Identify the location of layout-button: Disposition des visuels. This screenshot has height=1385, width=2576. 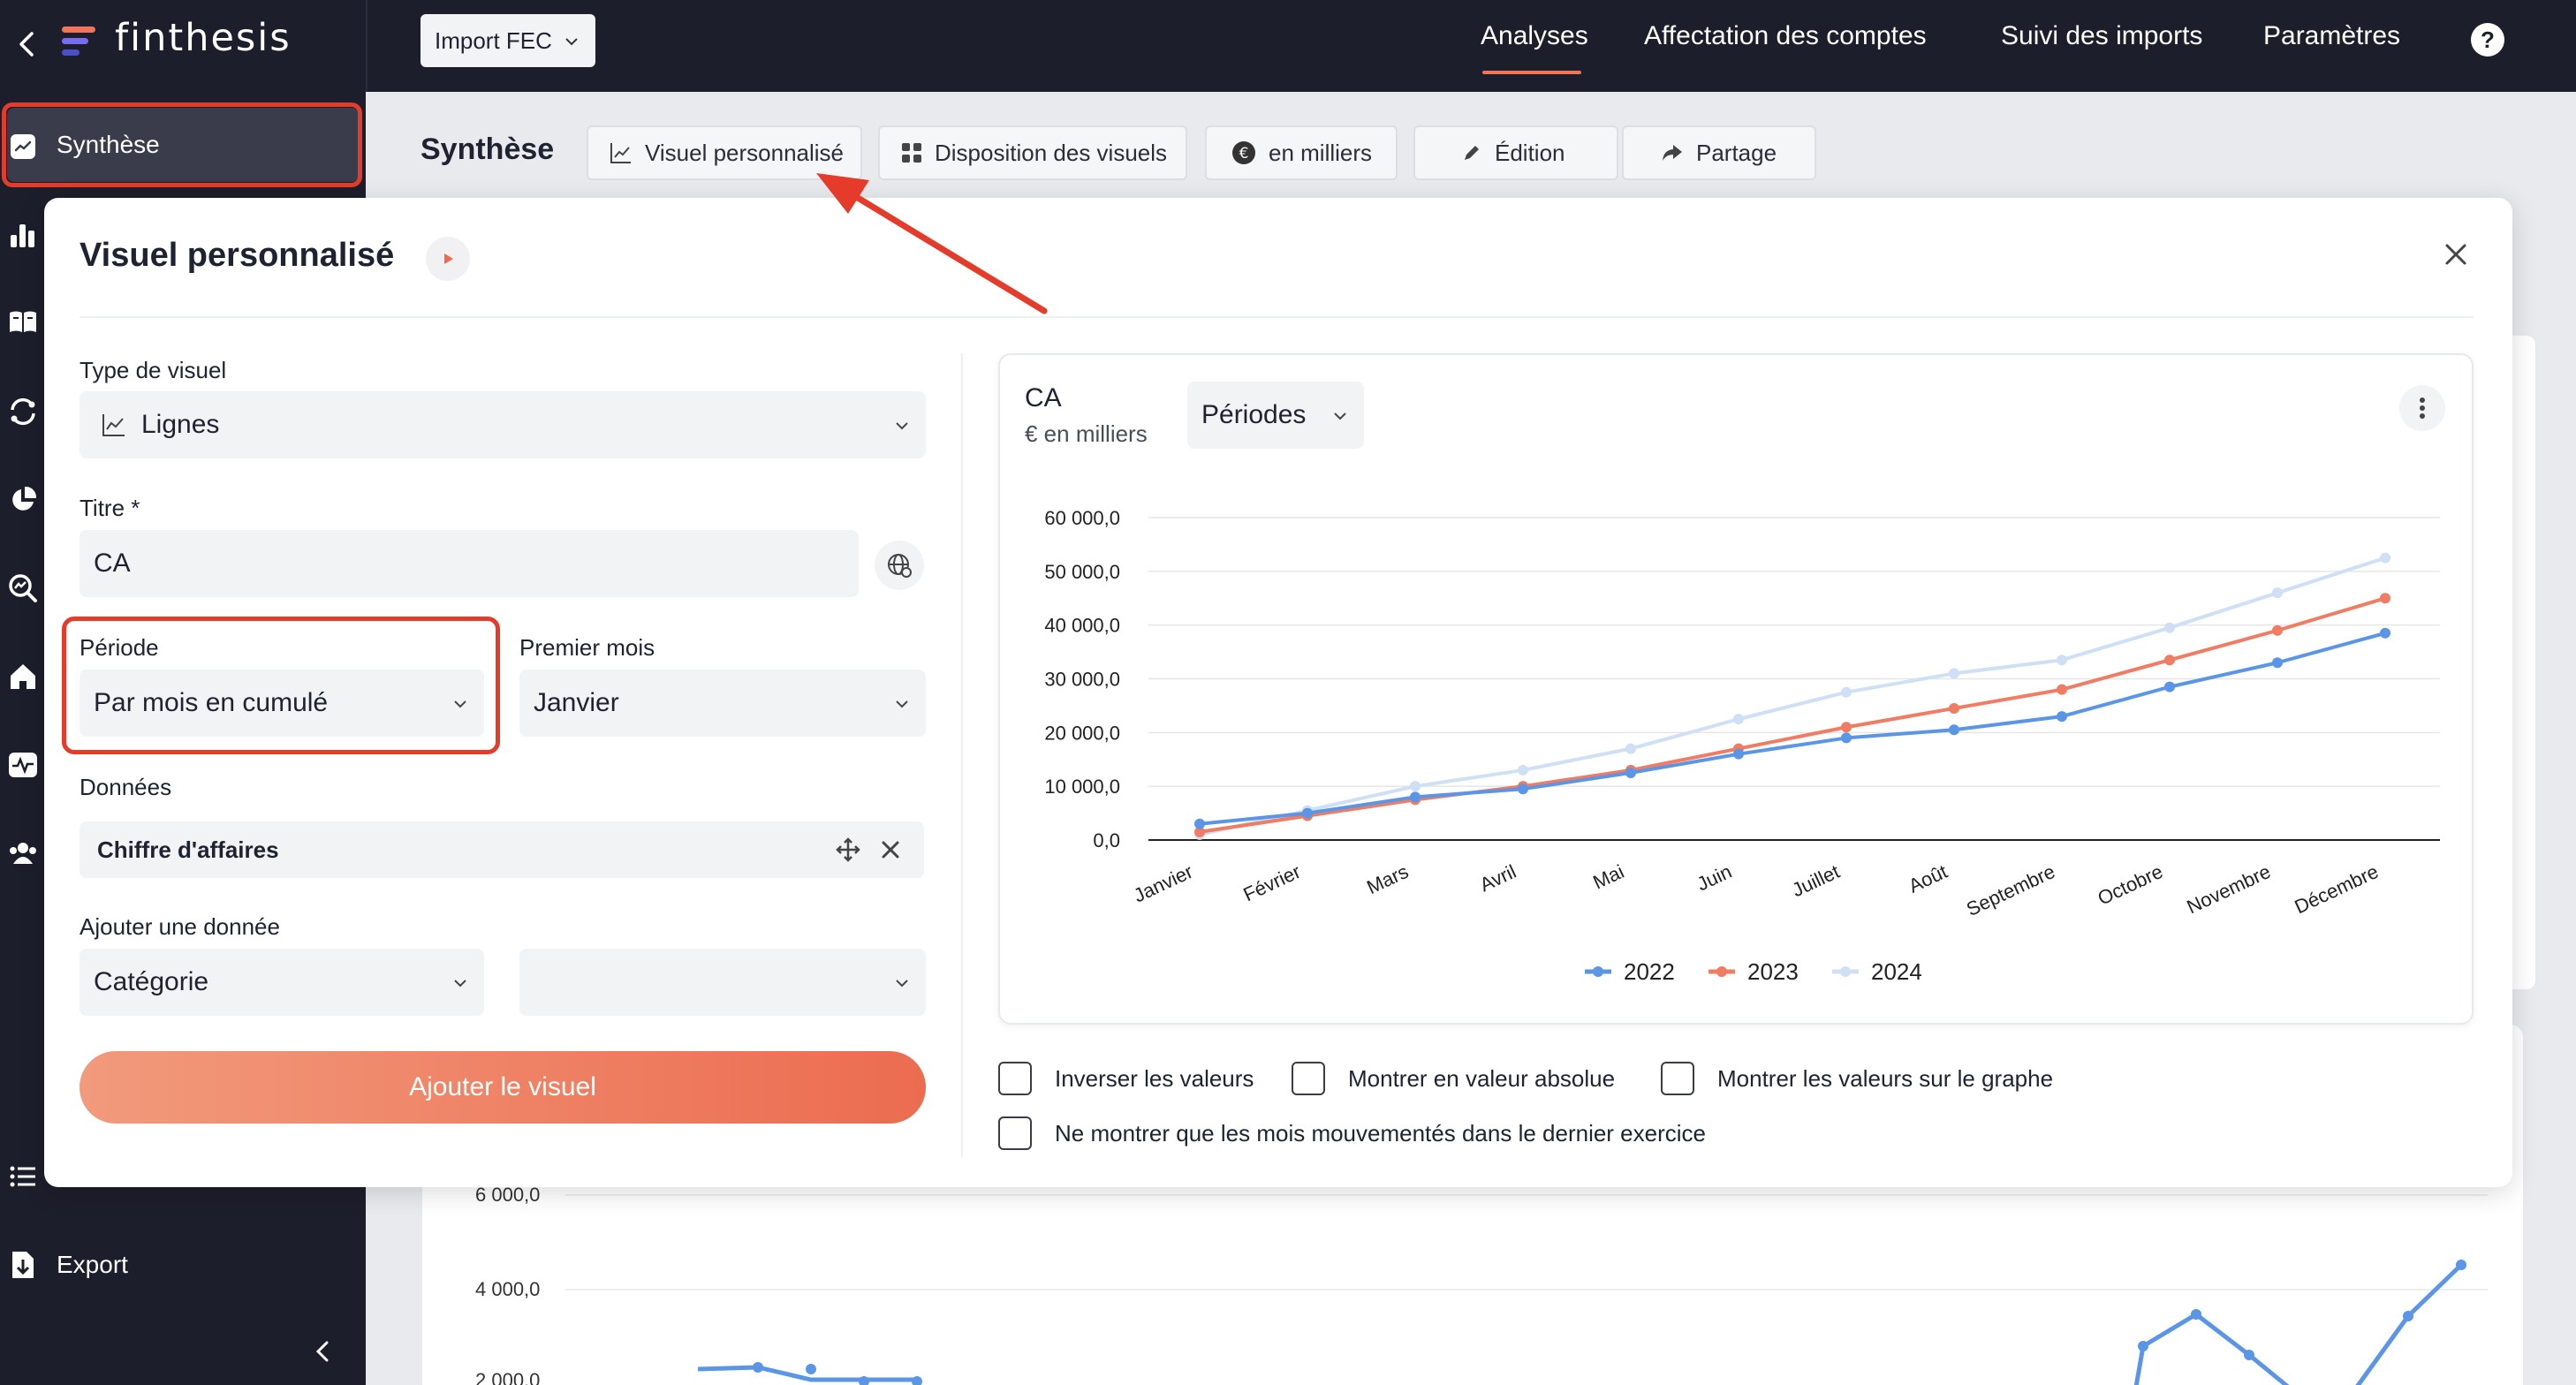
(1032, 152).